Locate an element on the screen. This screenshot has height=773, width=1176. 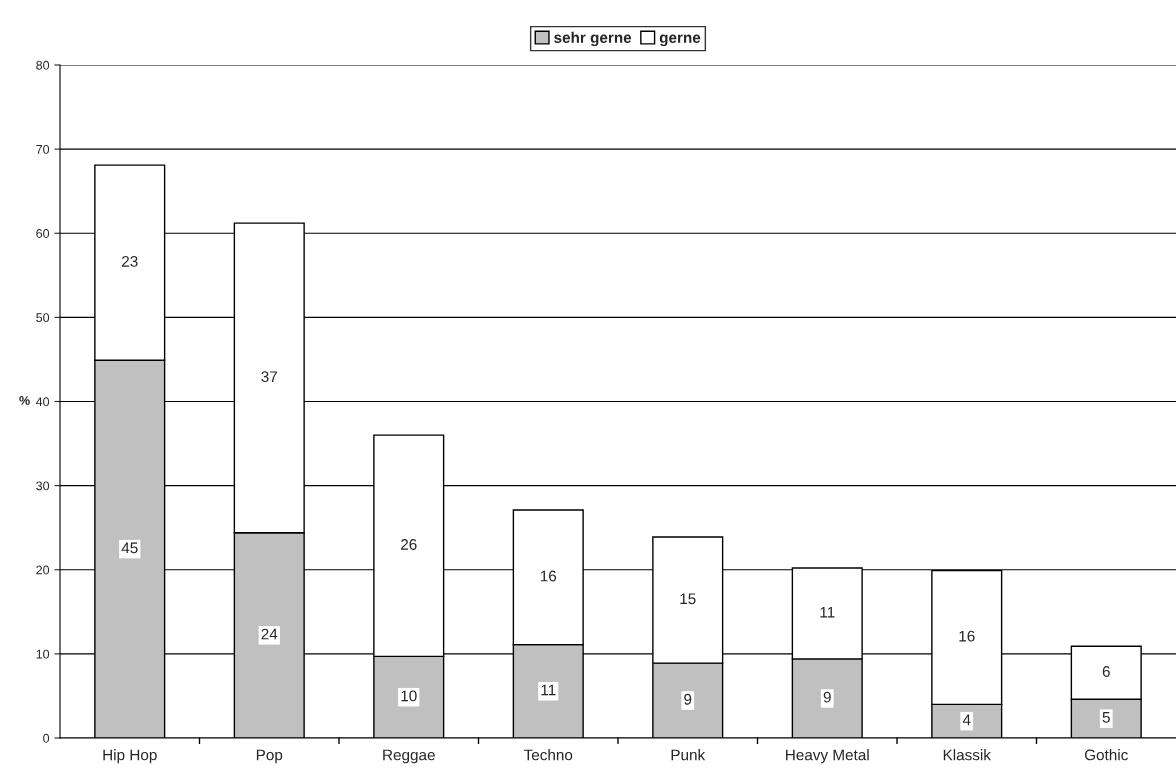
y-tick-label: 20 is located at coordinates (43, 570).